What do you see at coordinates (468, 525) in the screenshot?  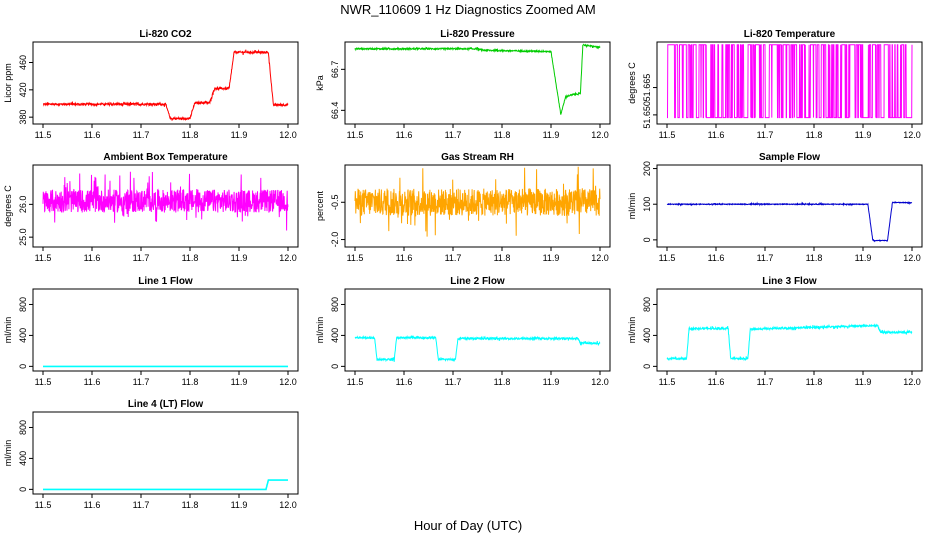 I see `x-axis-label: Hour of Day (UTC)` at bounding box center [468, 525].